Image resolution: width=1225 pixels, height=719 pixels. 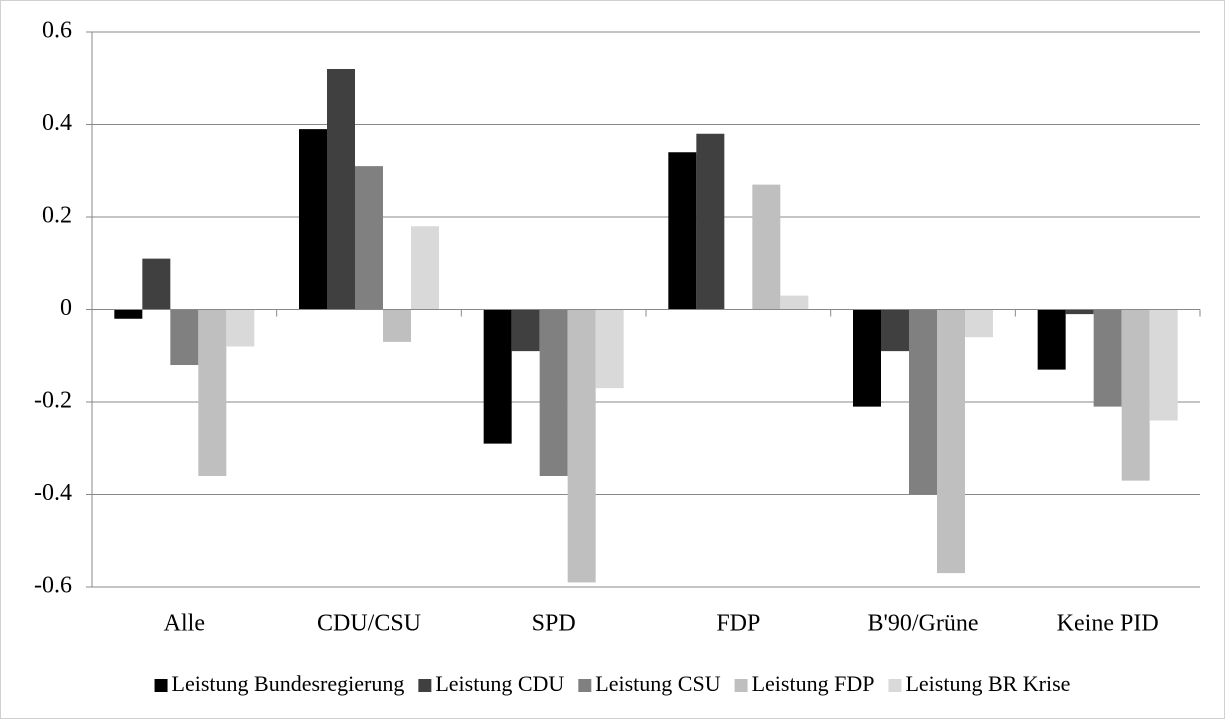 What do you see at coordinates (554, 624) in the screenshot?
I see `x-tick-label: SPD` at bounding box center [554, 624].